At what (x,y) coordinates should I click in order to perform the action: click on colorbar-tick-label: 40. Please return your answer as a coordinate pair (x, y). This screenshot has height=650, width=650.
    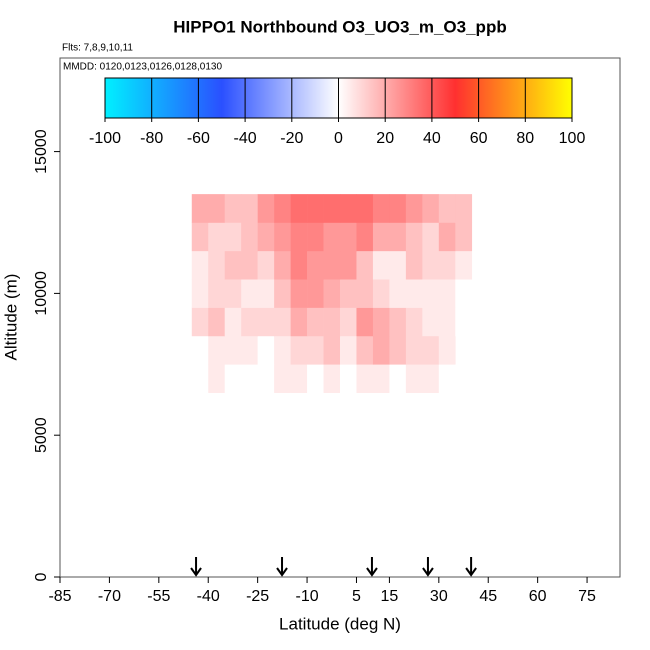
    Looking at the image, I should click on (432, 138).